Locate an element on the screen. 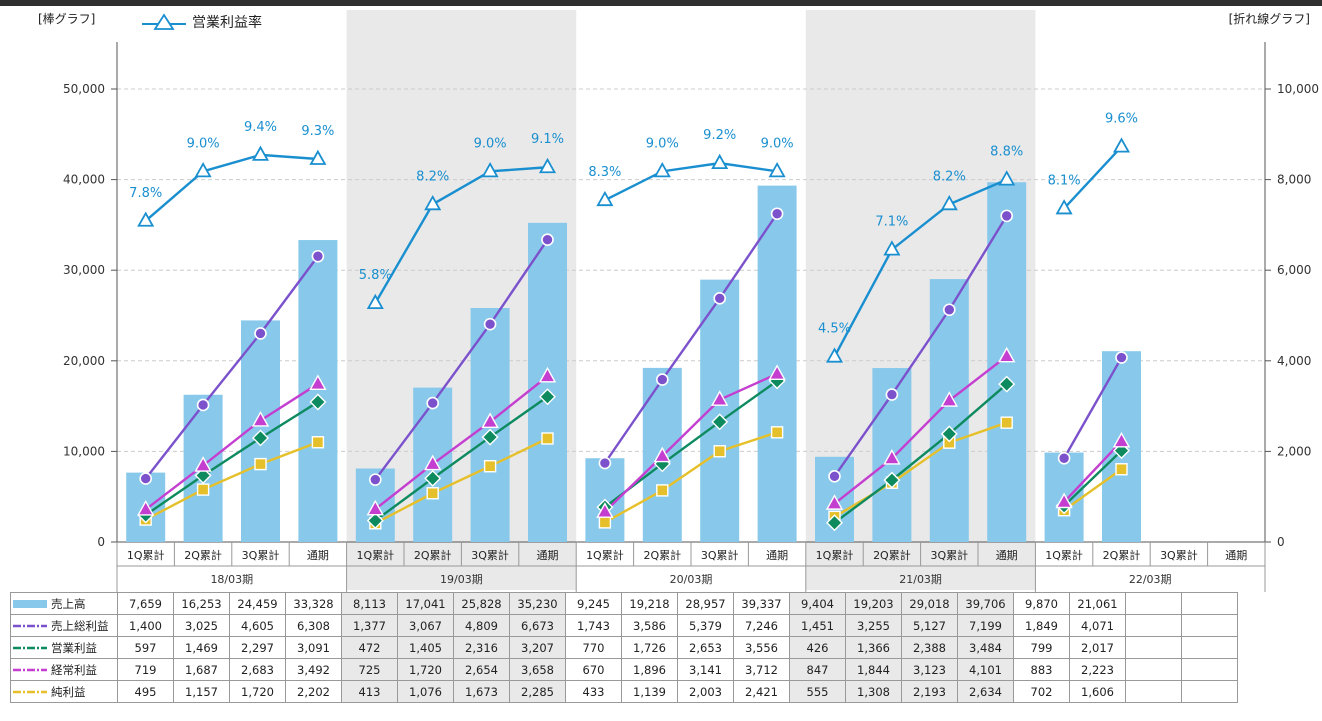  table-cell: 2,653 is located at coordinates (705, 647).